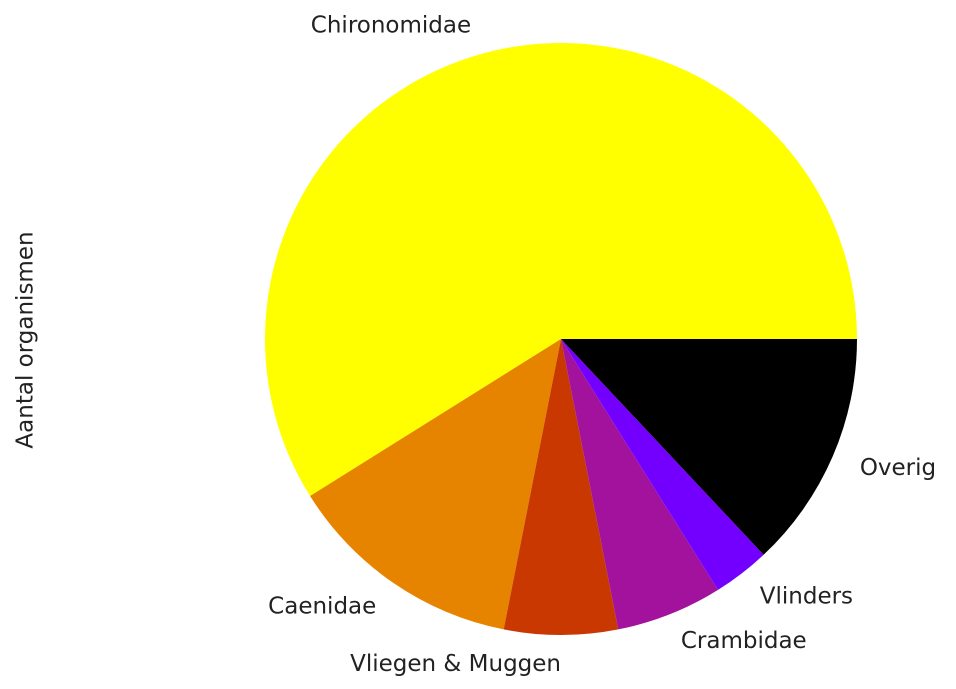 This screenshot has height=689, width=956. Describe the element at coordinates (806, 596) in the screenshot. I see `slice-label: Vlinders` at that location.